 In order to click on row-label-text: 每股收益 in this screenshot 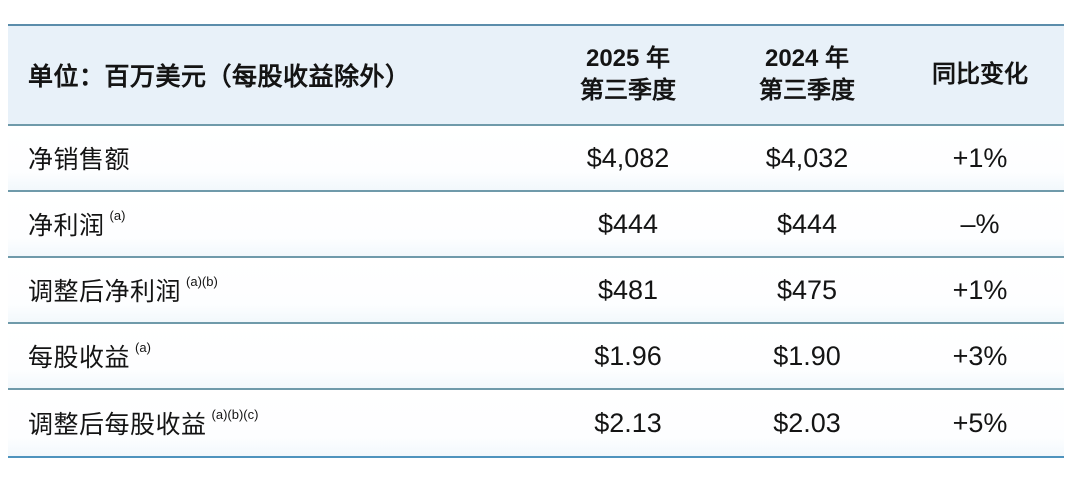, I will do `click(79, 358)`.